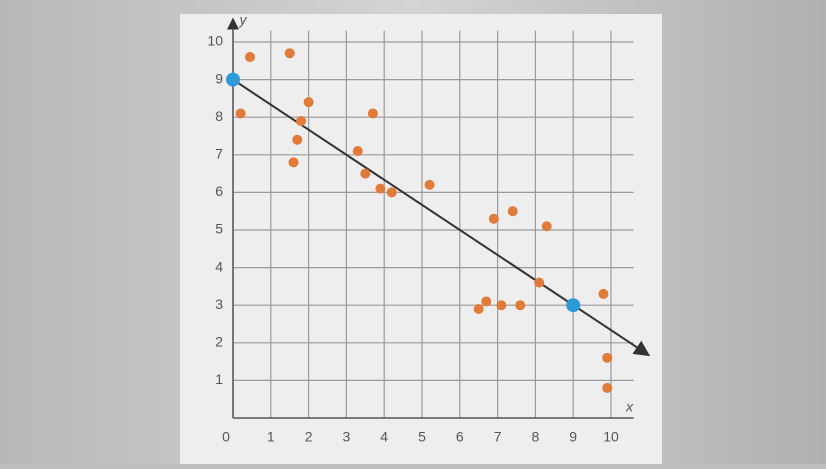  What do you see at coordinates (573, 437) in the screenshot?
I see `x-tick-label: 9` at bounding box center [573, 437].